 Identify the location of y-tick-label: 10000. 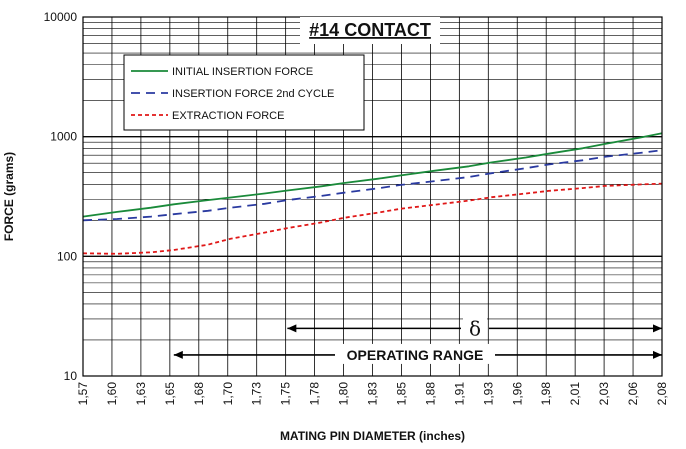
(61, 17).